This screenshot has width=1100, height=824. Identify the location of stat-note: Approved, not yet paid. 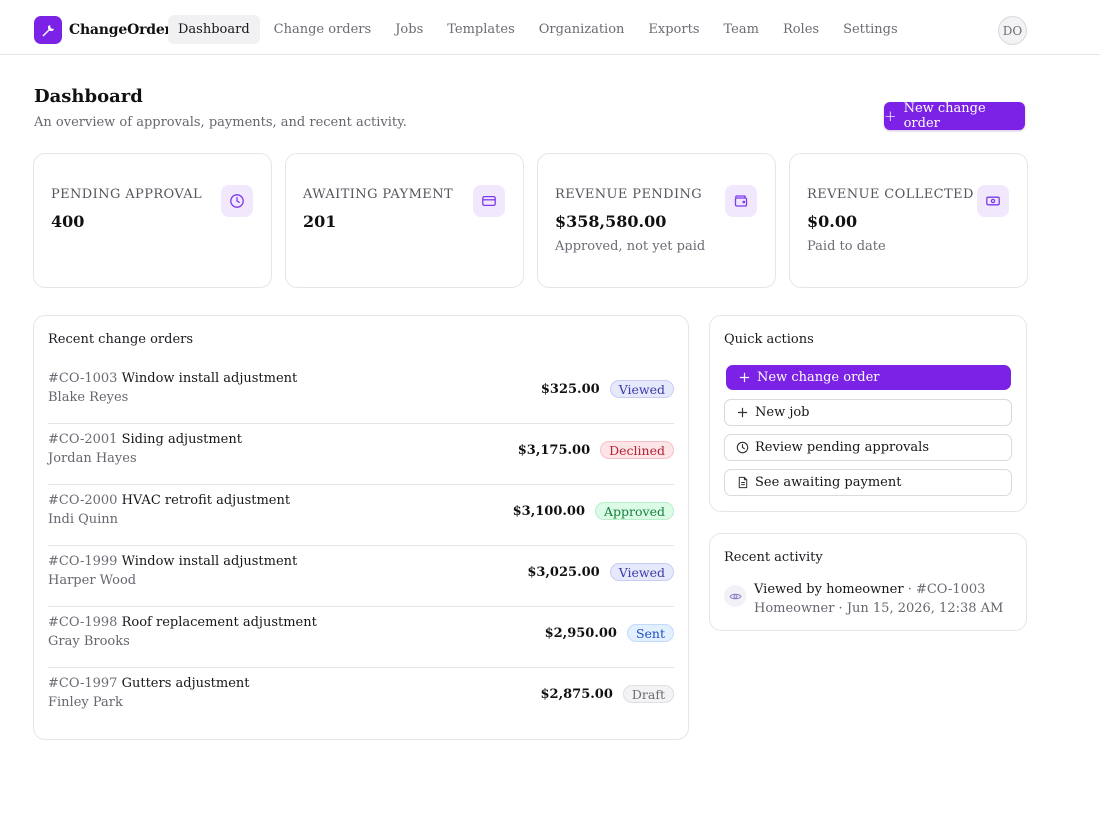
(630, 246).